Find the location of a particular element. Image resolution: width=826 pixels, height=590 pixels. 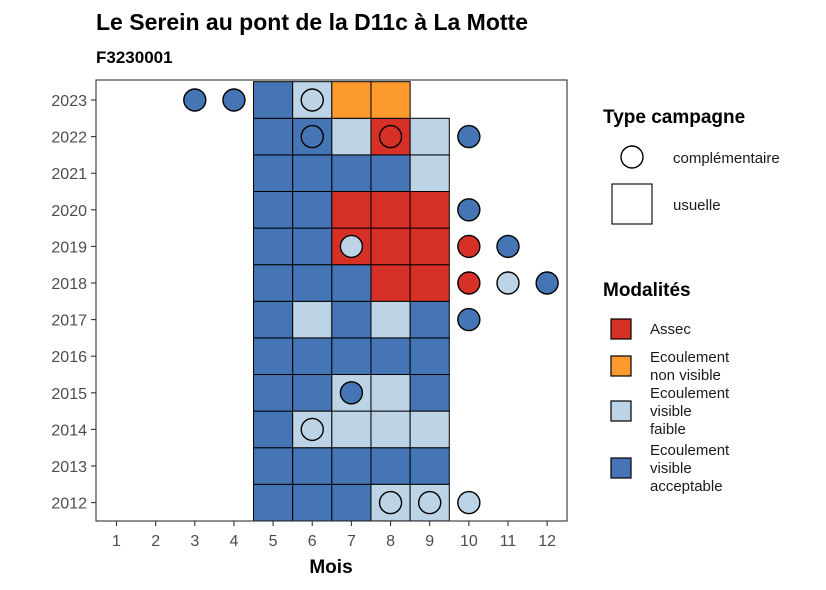

legend-type-campagne: Type campagne complémentaire usuelle is located at coordinates (691, 166).